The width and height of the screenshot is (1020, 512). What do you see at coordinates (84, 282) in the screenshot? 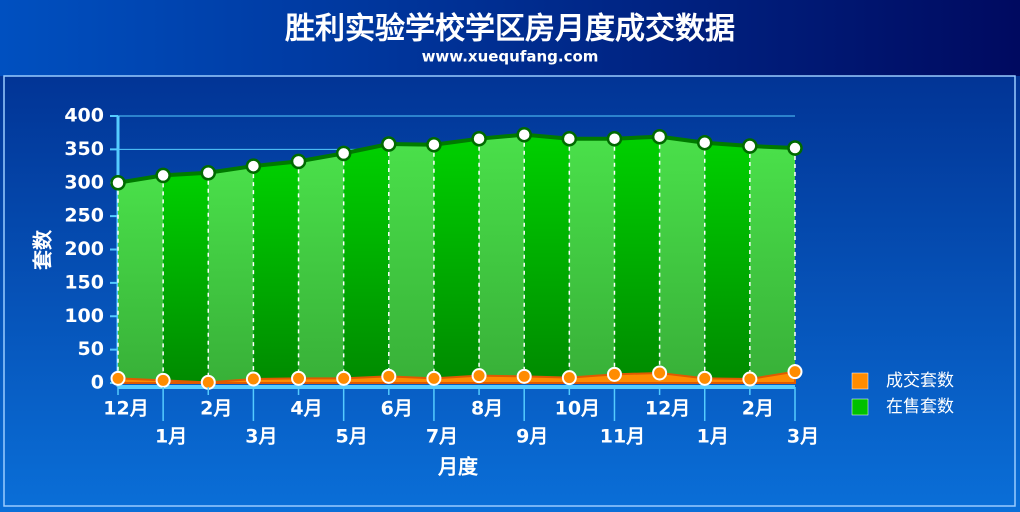
I see `y-tick-label: 150` at bounding box center [84, 282].